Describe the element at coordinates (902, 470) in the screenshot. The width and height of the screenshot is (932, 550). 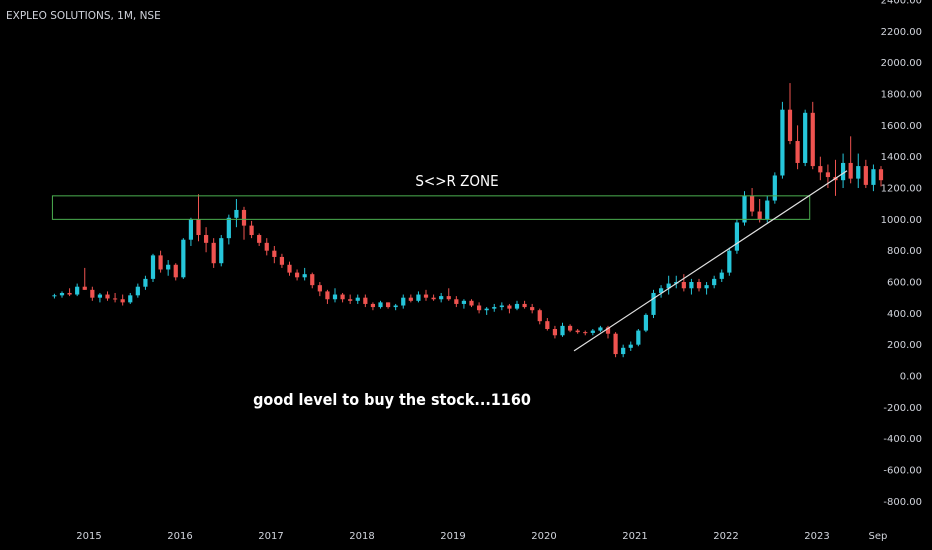
I see `y-tick-label: -600.00` at that location.